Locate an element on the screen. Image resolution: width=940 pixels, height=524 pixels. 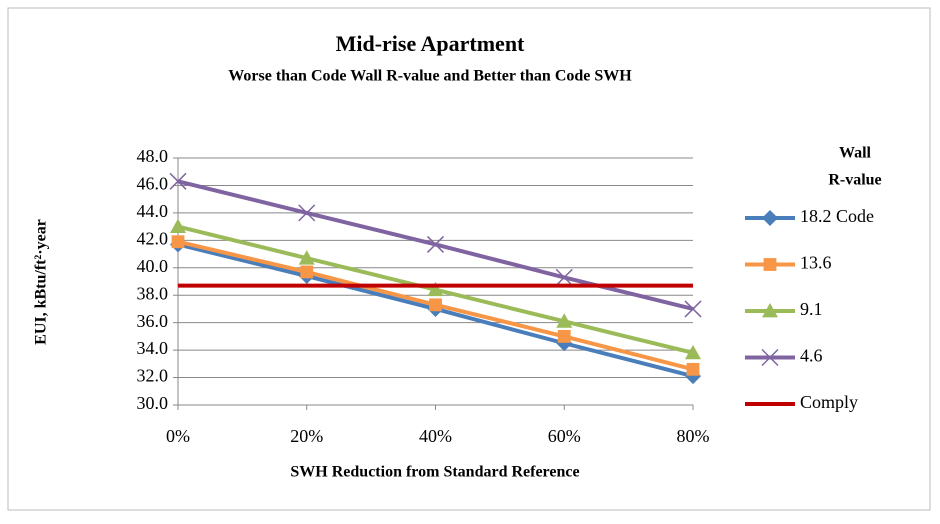
x-tick-label: 20% is located at coordinates (306, 436).